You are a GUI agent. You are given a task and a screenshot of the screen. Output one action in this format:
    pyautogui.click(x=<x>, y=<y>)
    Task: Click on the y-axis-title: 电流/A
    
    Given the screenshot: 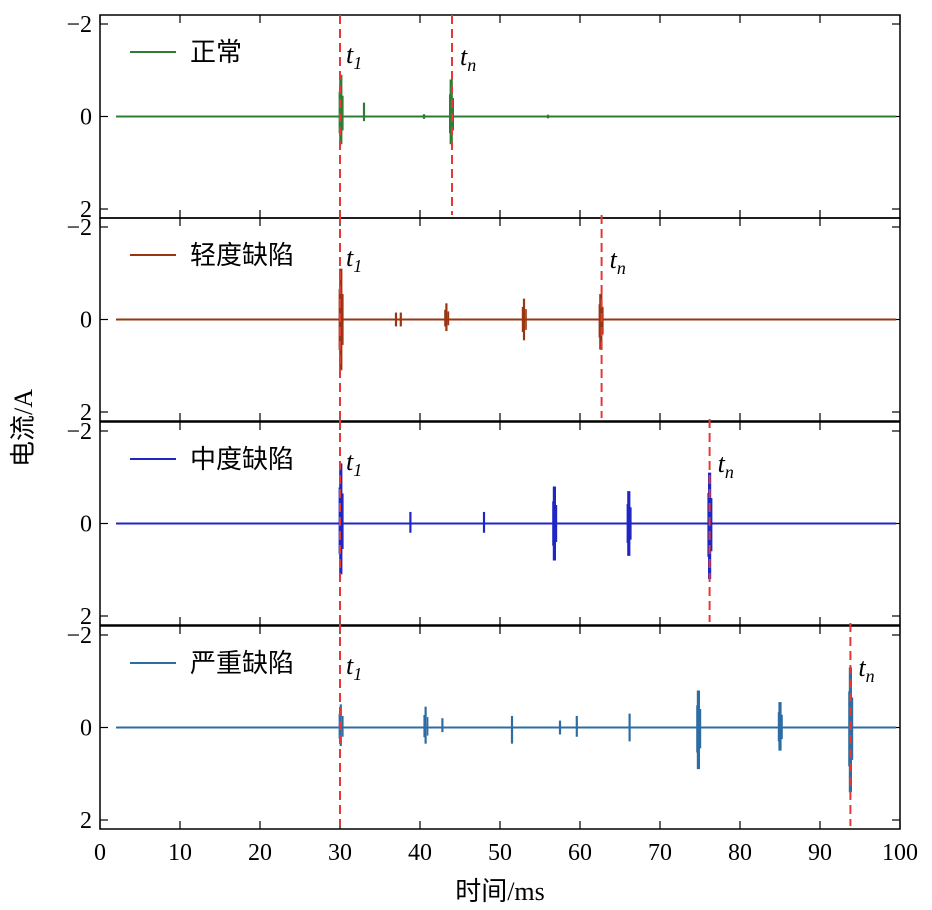 What is the action you would take?
    pyautogui.click(x=23, y=428)
    